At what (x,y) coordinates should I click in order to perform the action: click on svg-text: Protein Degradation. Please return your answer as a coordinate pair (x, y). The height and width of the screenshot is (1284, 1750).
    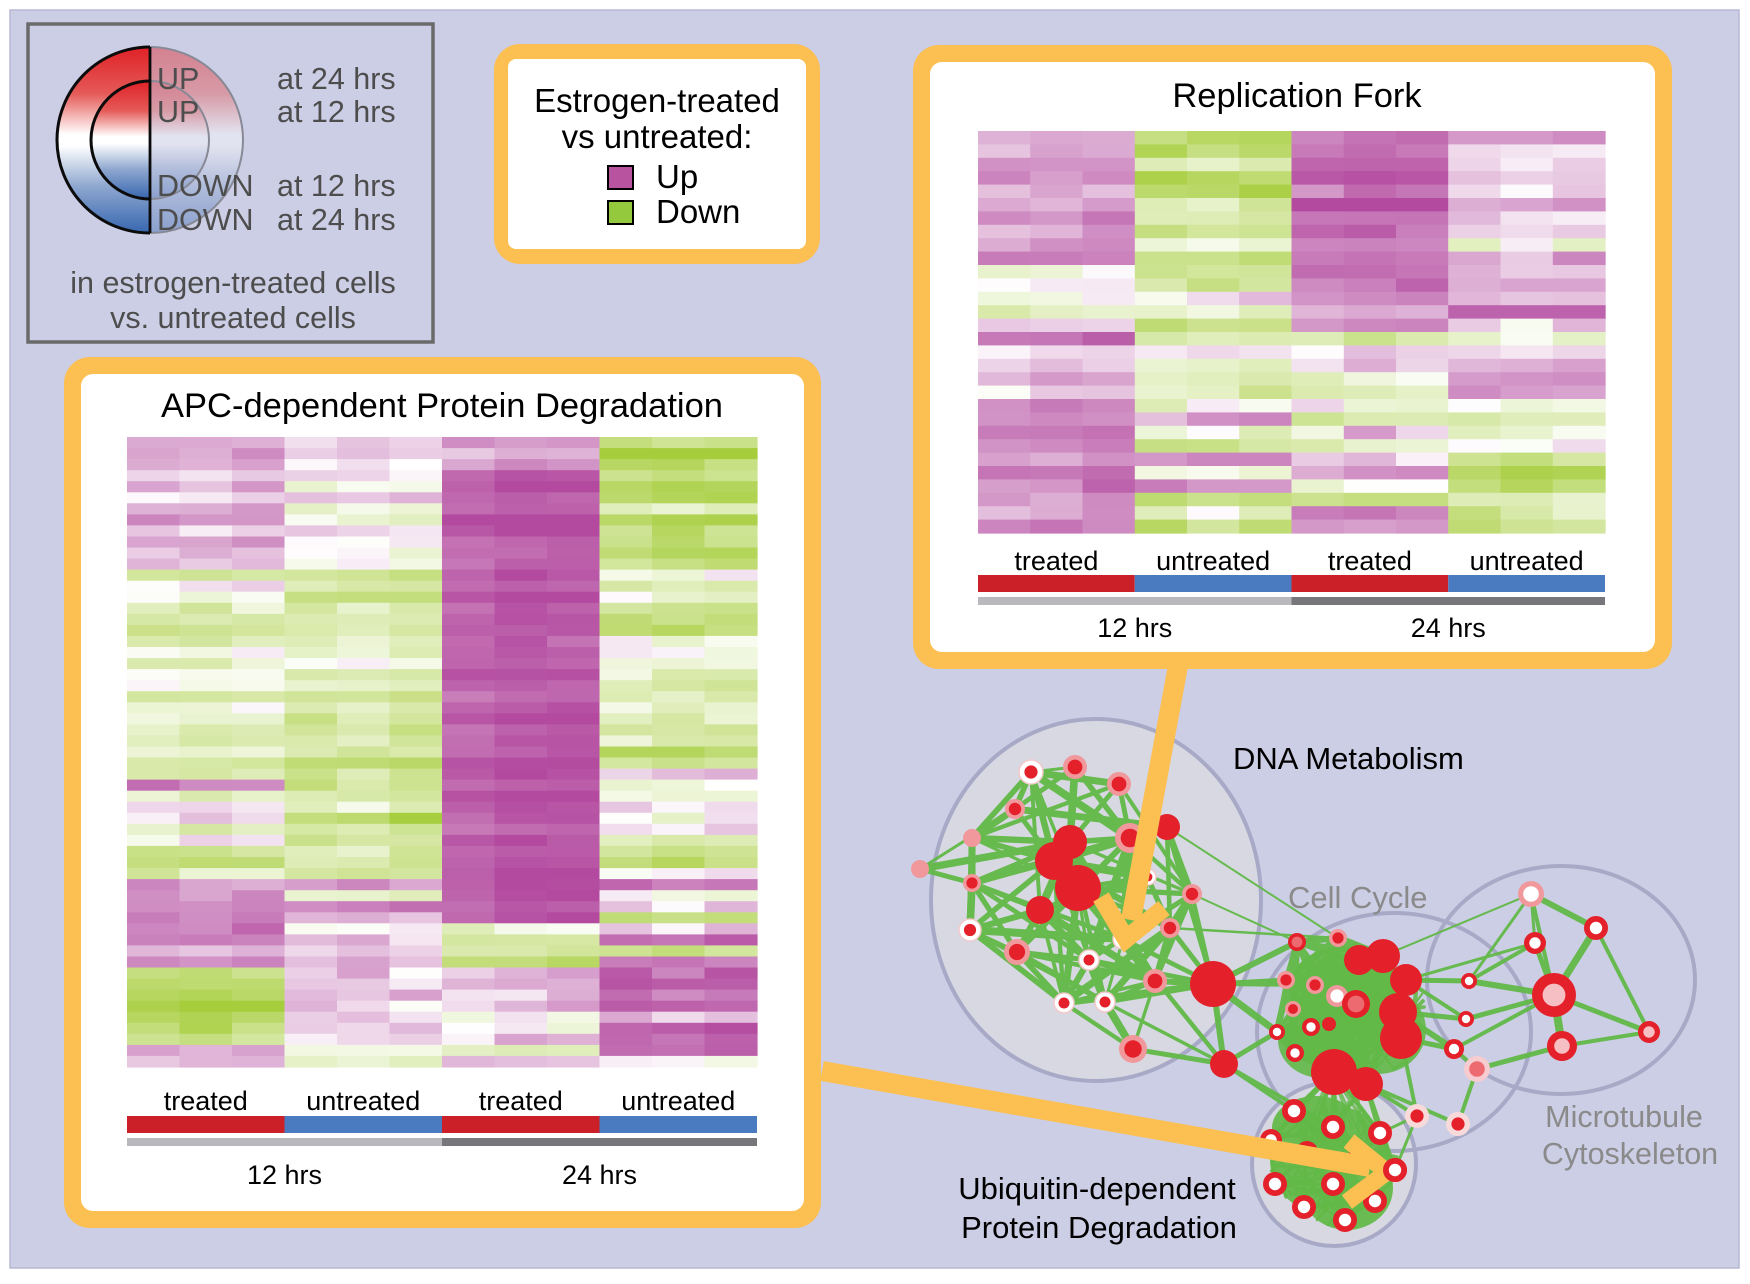
    Looking at the image, I should click on (1099, 1227).